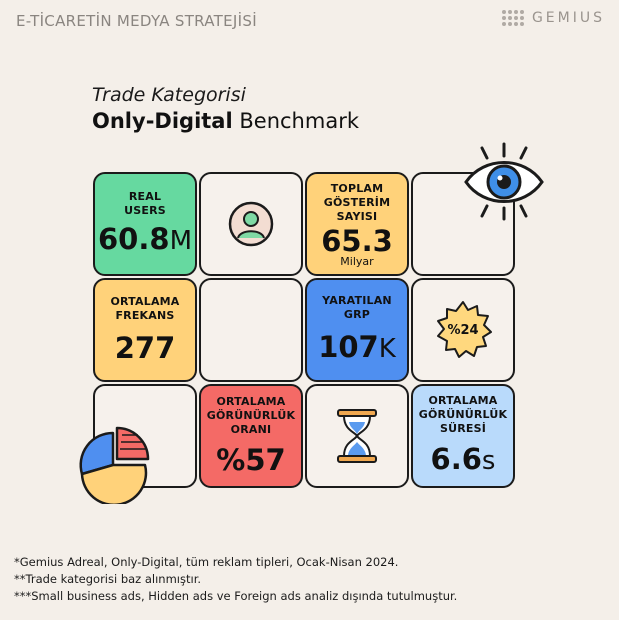  Describe the element at coordinates (299, 121) in the screenshot. I see `heading-rest: Benchmark` at that location.